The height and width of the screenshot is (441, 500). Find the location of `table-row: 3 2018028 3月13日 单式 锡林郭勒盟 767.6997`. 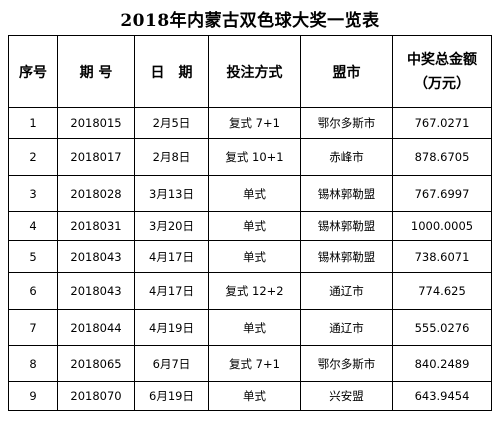

table-row: 3 2018028 3月13日 单式 锡林郭勒盟 767.6997 is located at coordinates (250, 193).